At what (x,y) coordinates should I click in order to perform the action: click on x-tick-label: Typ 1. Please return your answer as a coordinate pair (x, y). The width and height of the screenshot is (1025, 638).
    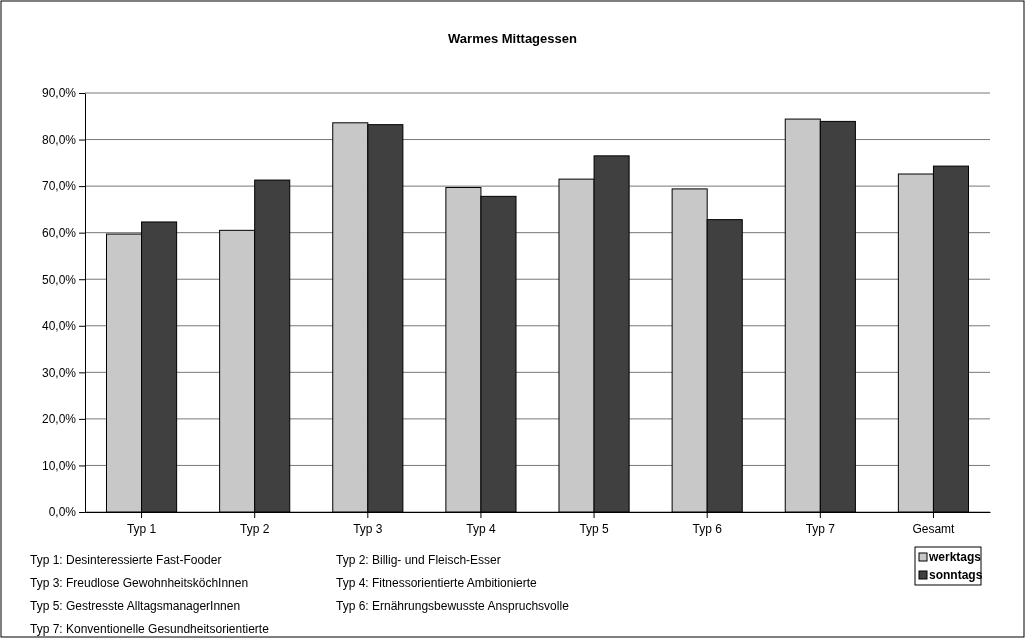
    Looking at the image, I should click on (141, 529).